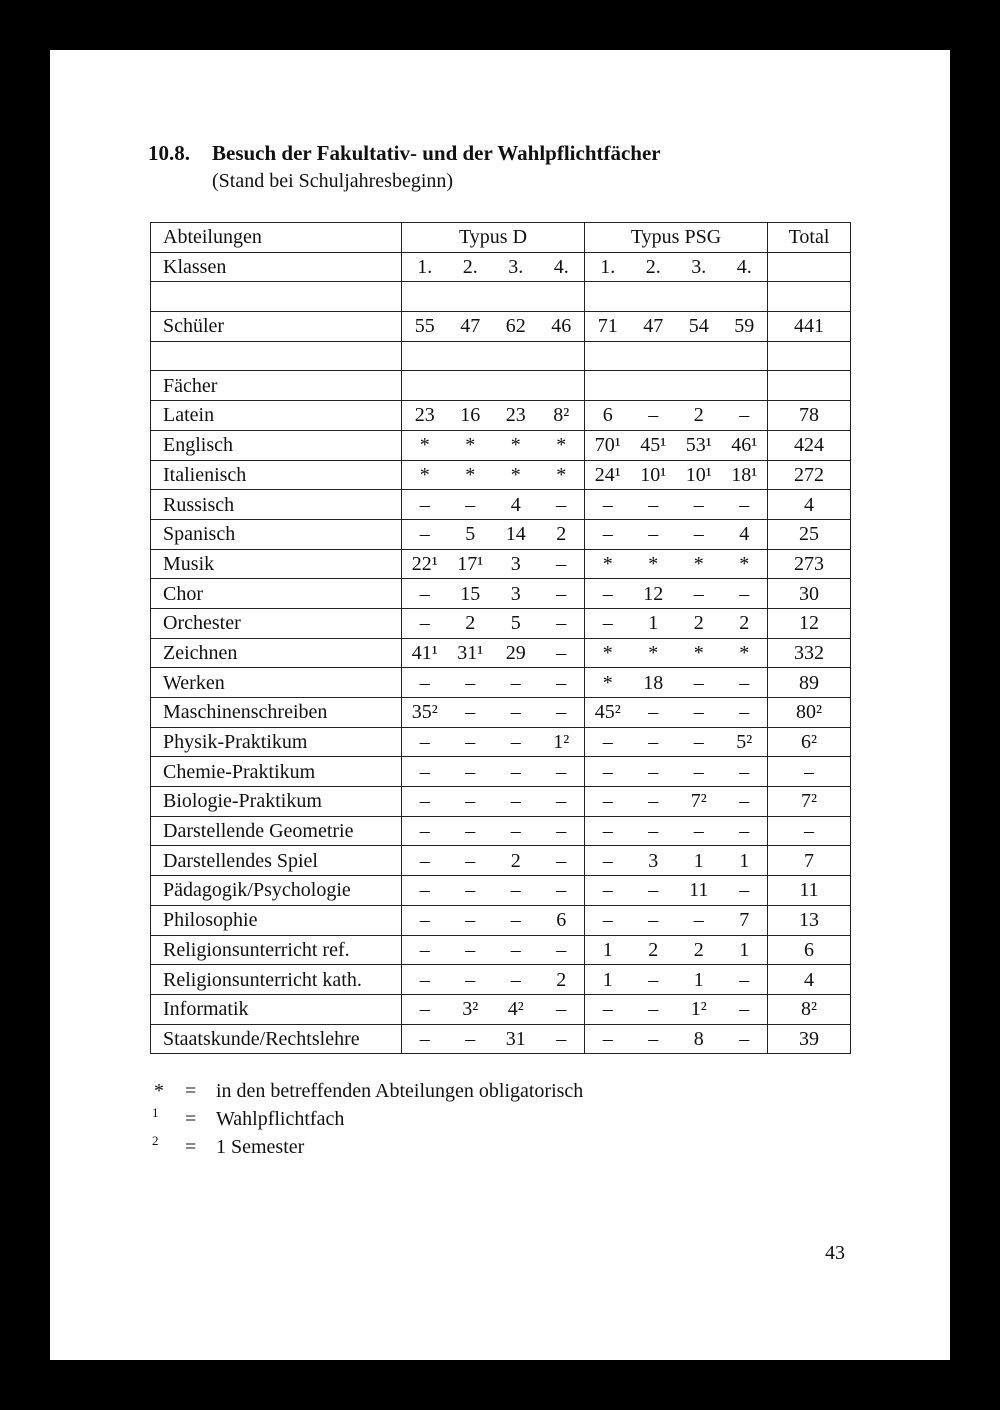 The height and width of the screenshot is (1410, 1000). What do you see at coordinates (500, 772) in the screenshot?
I see `subject-row: Chemie-Praktikum – – – – – – – – –` at bounding box center [500, 772].